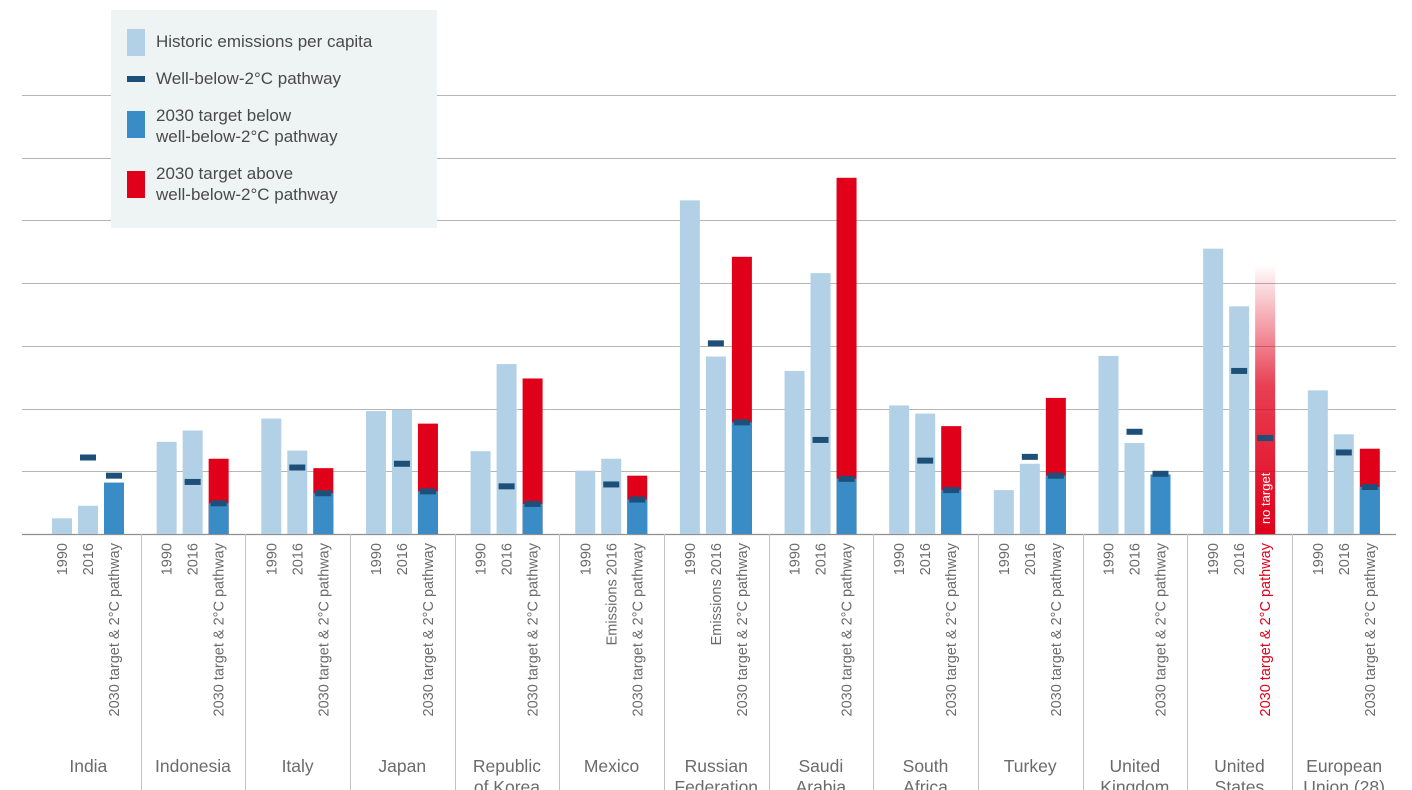 This screenshot has height=790, width=1412. I want to click on group-label: Mexico, so click(611, 766).